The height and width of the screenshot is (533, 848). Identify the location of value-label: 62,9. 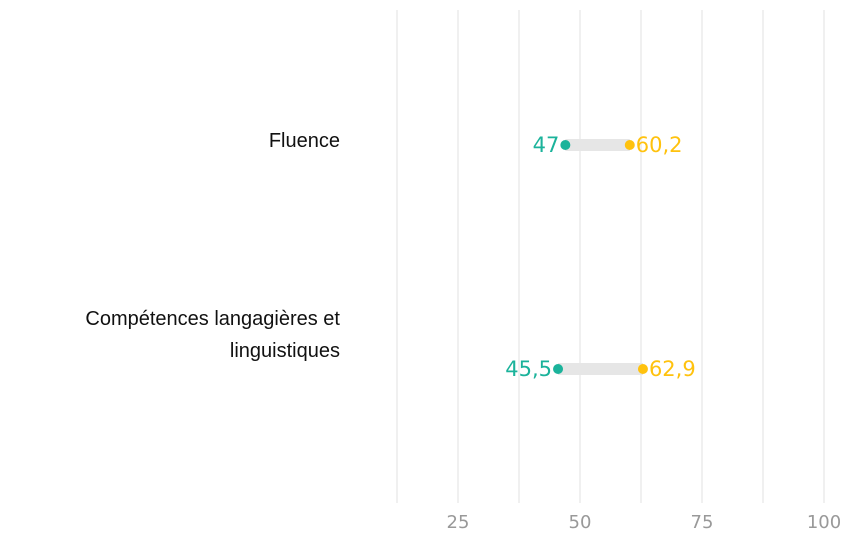
(672, 369).